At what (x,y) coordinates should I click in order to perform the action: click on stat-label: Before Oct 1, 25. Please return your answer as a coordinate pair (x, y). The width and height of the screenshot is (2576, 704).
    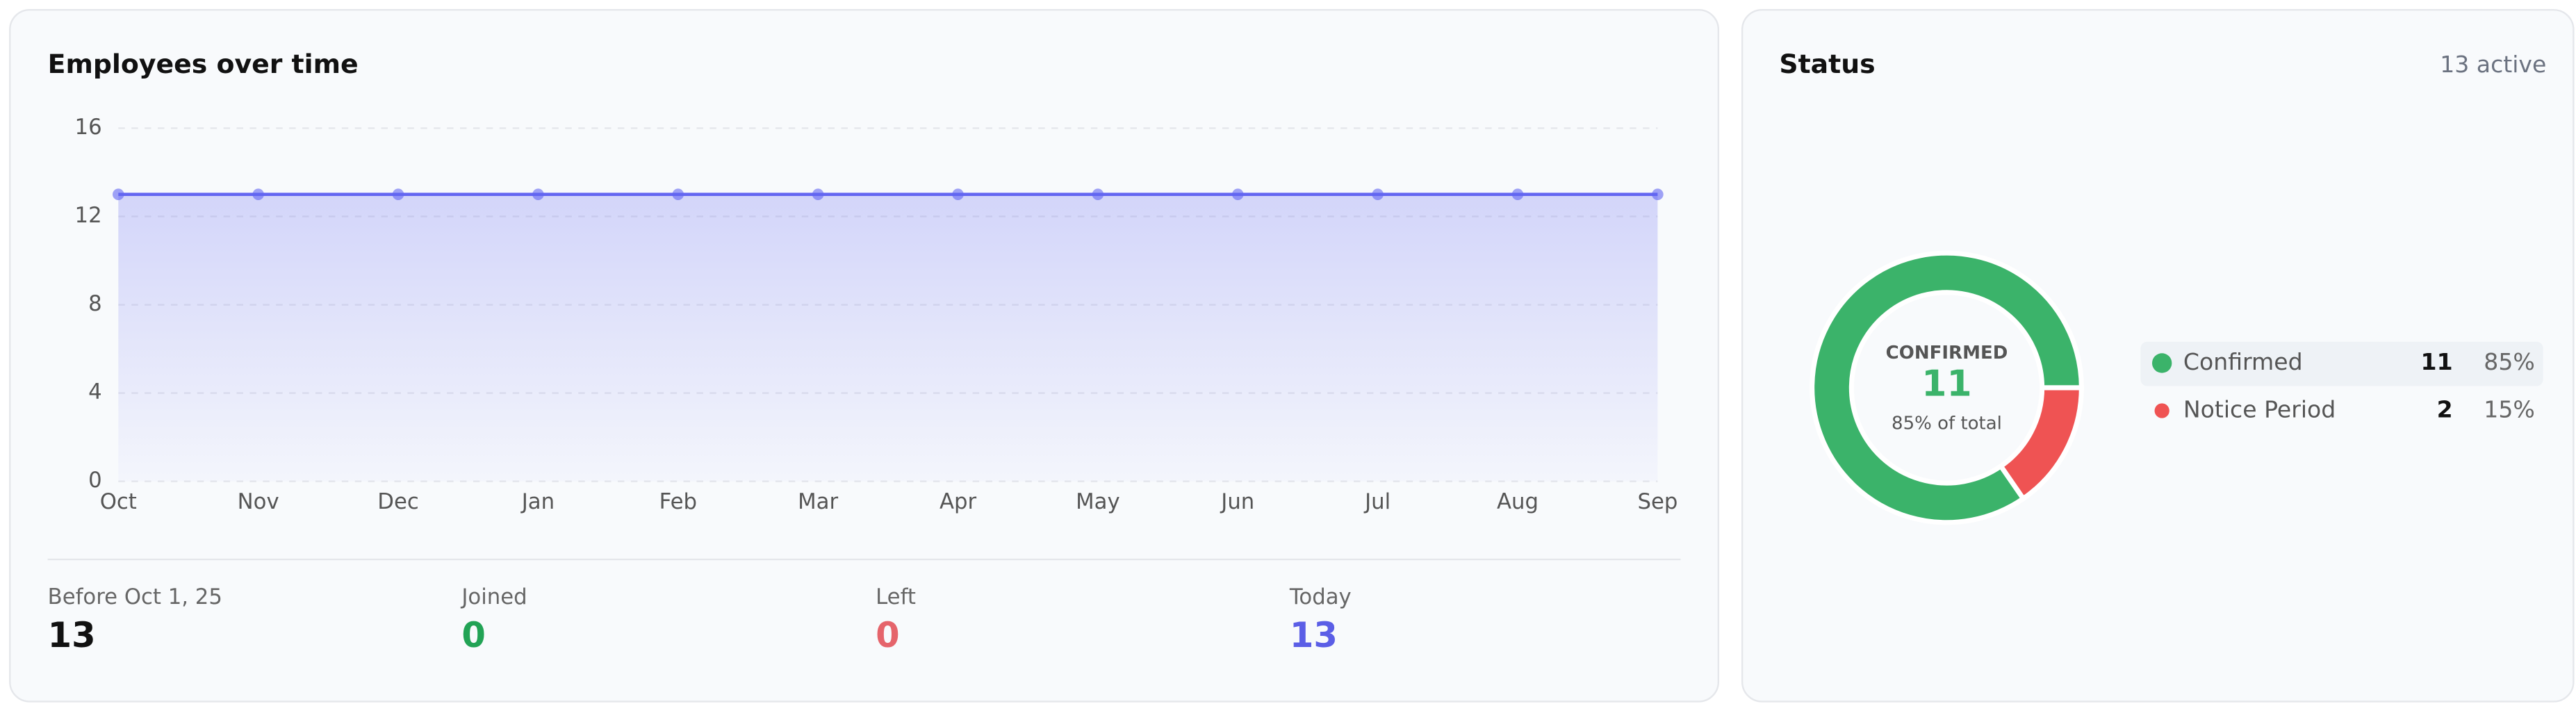
    Looking at the image, I should click on (135, 596).